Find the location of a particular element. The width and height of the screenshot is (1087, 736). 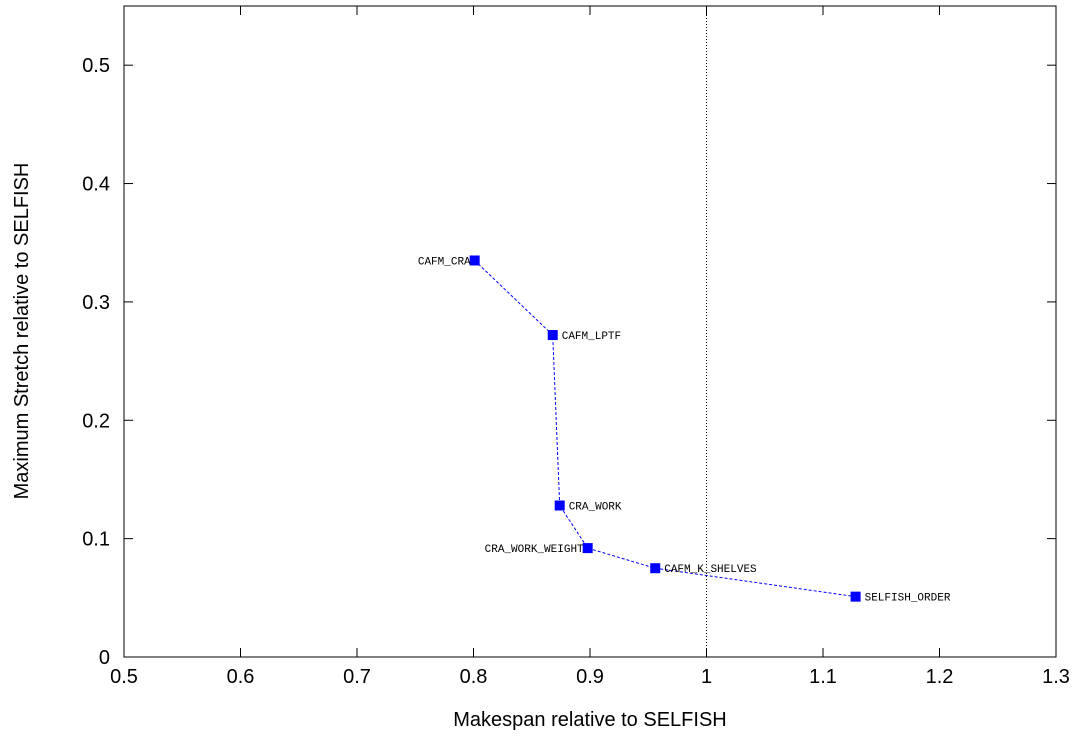

y-tick-label: 0 is located at coordinates (104, 658).